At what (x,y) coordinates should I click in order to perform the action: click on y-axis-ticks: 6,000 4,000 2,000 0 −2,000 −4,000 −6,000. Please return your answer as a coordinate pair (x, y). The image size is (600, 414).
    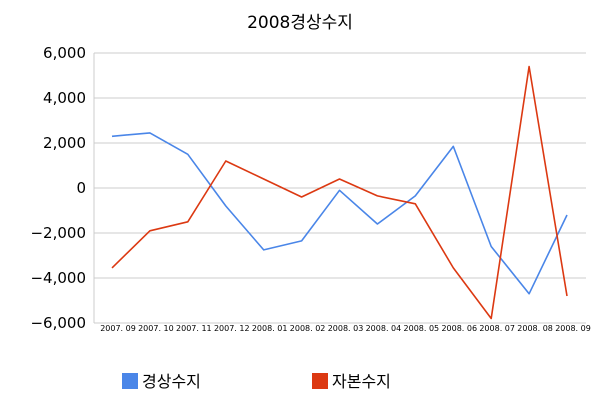
    Looking at the image, I should click on (58, 188).